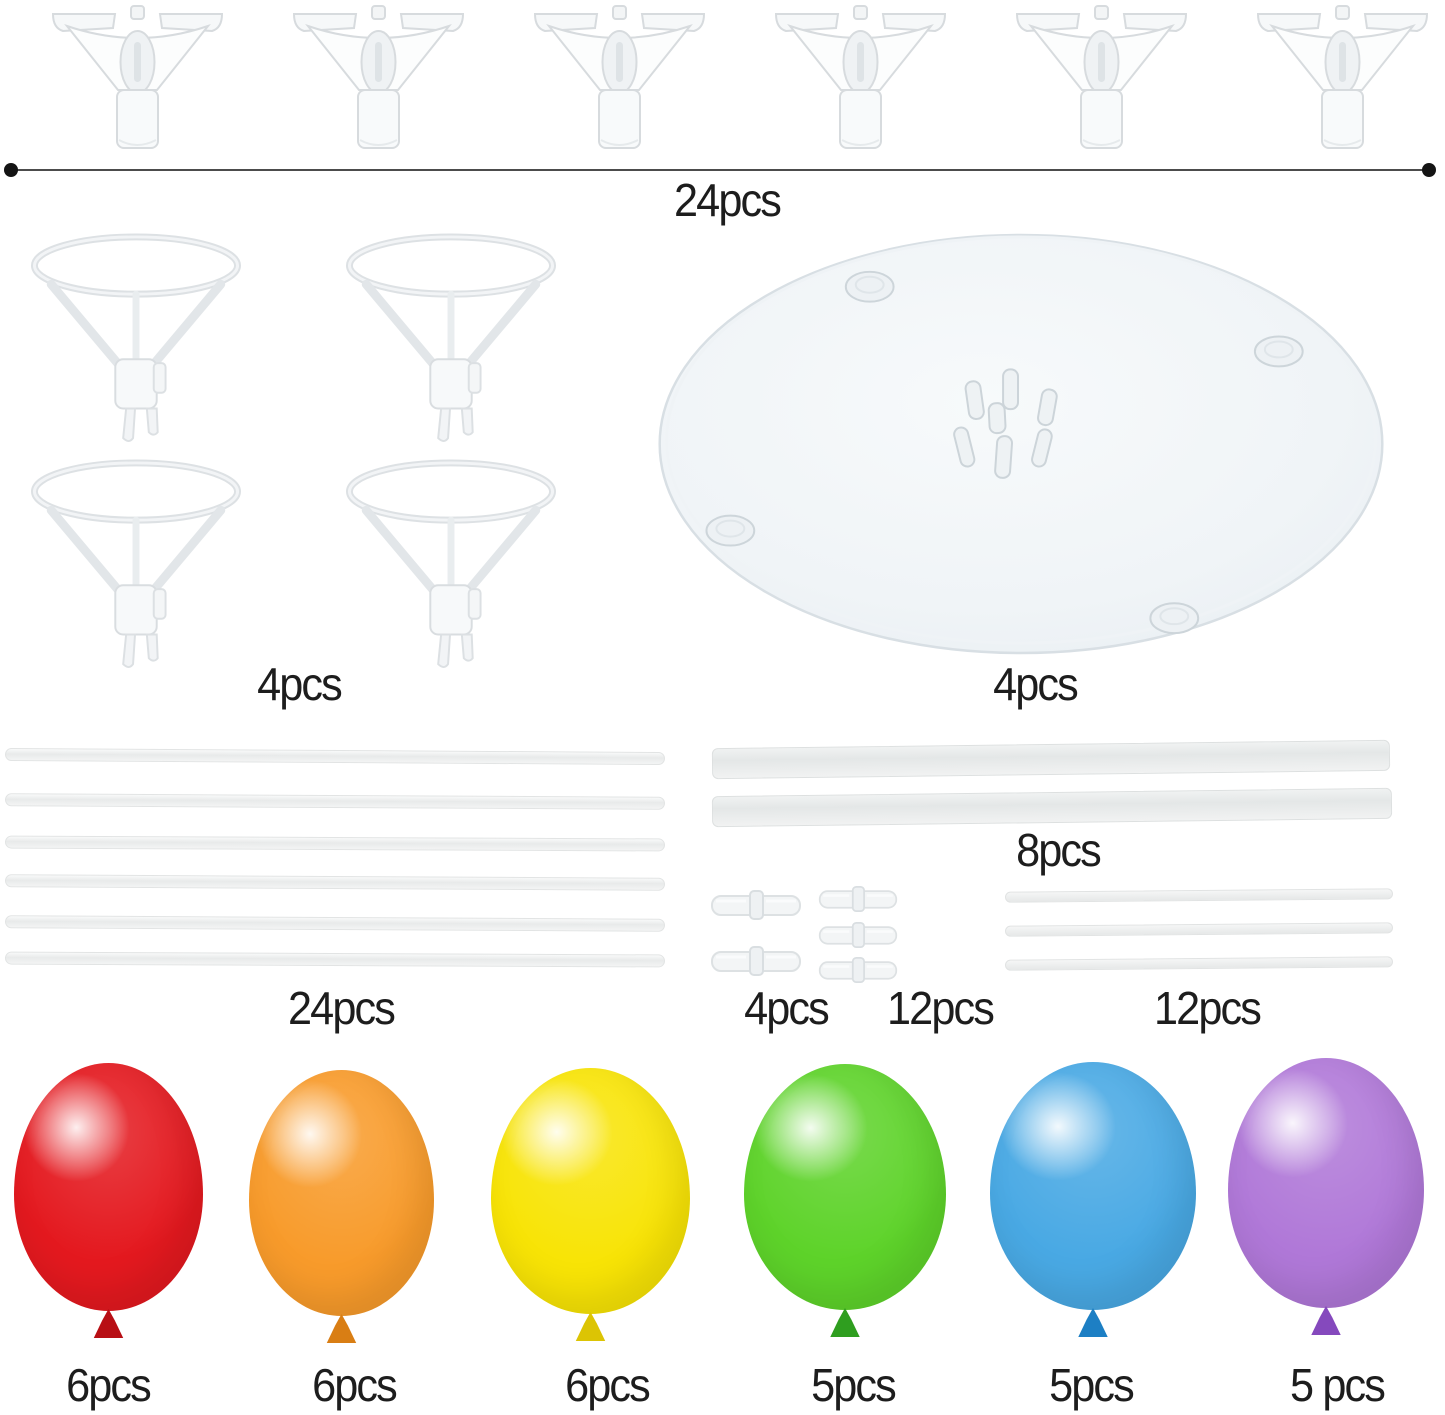 The image size is (1445, 1415). What do you see at coordinates (341, 1193) in the screenshot?
I see `balloon-orange` at bounding box center [341, 1193].